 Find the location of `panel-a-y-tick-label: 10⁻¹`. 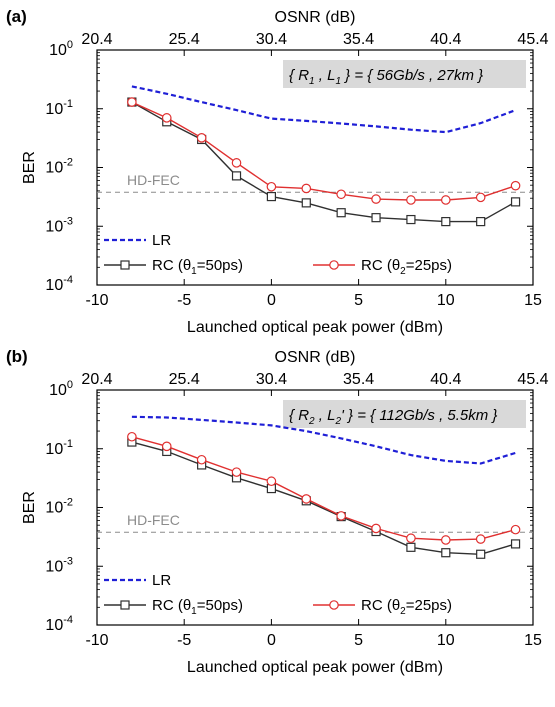

panel-a-y-tick-label: 10⁻¹ is located at coordinates (59, 108).